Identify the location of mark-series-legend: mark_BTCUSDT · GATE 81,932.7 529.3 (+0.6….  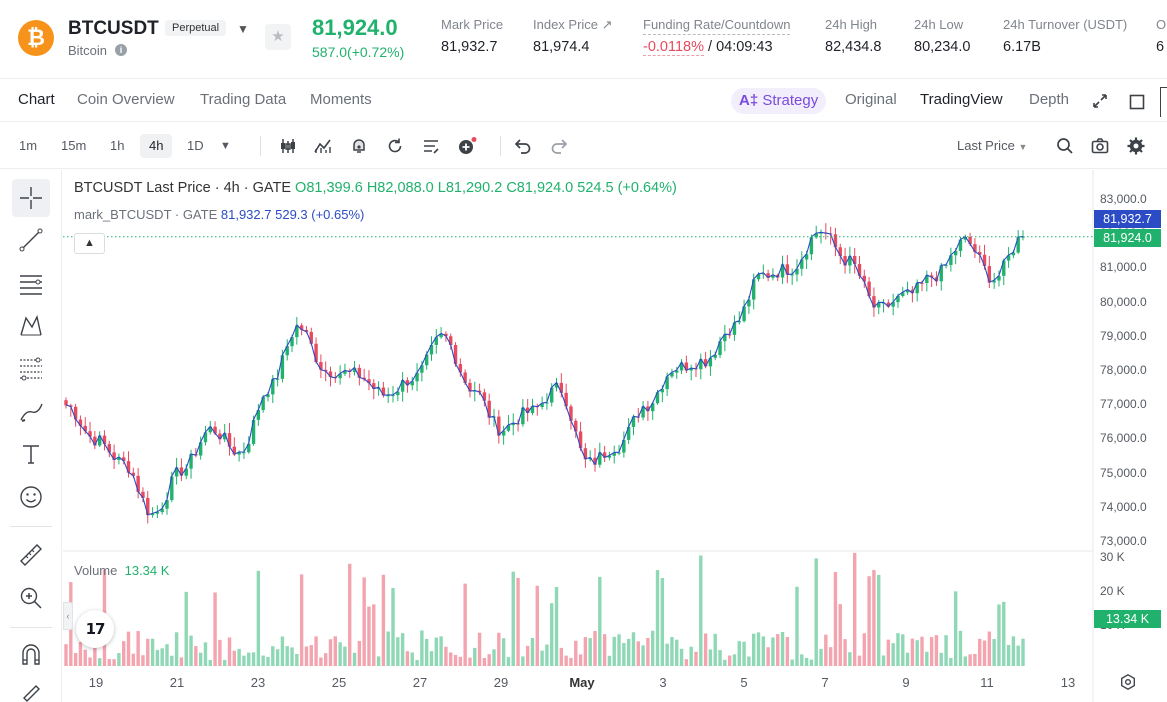
(219, 214).